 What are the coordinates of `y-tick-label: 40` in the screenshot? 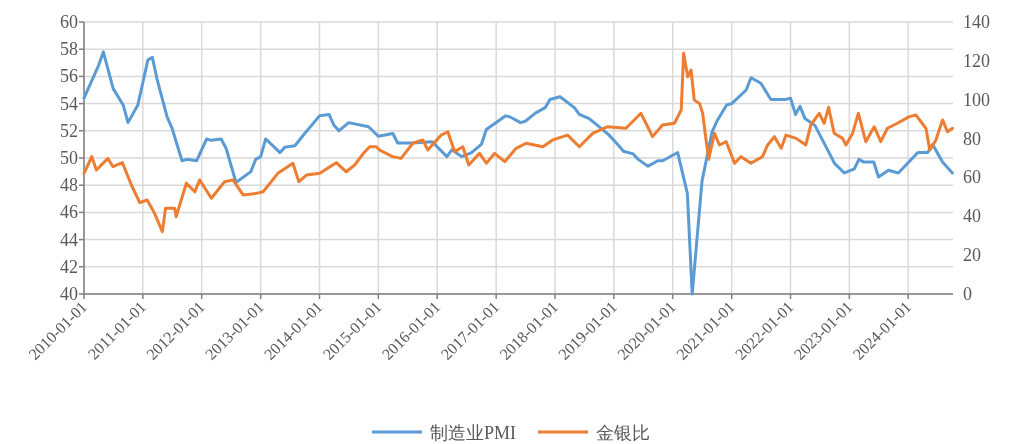 It's located at (69, 294).